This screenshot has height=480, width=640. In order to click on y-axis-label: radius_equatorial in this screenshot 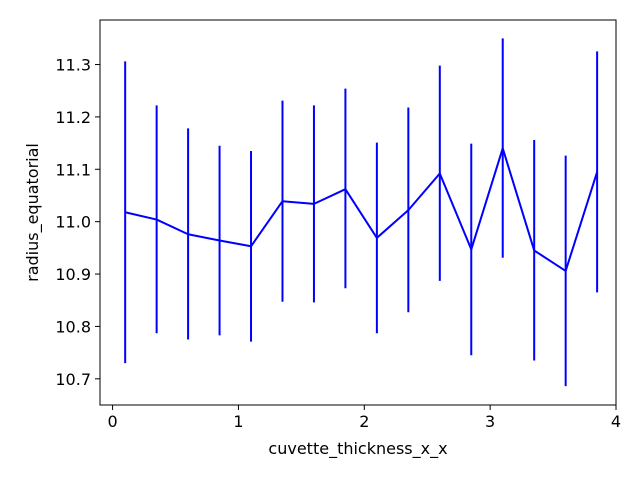, I will do `click(33, 212)`.